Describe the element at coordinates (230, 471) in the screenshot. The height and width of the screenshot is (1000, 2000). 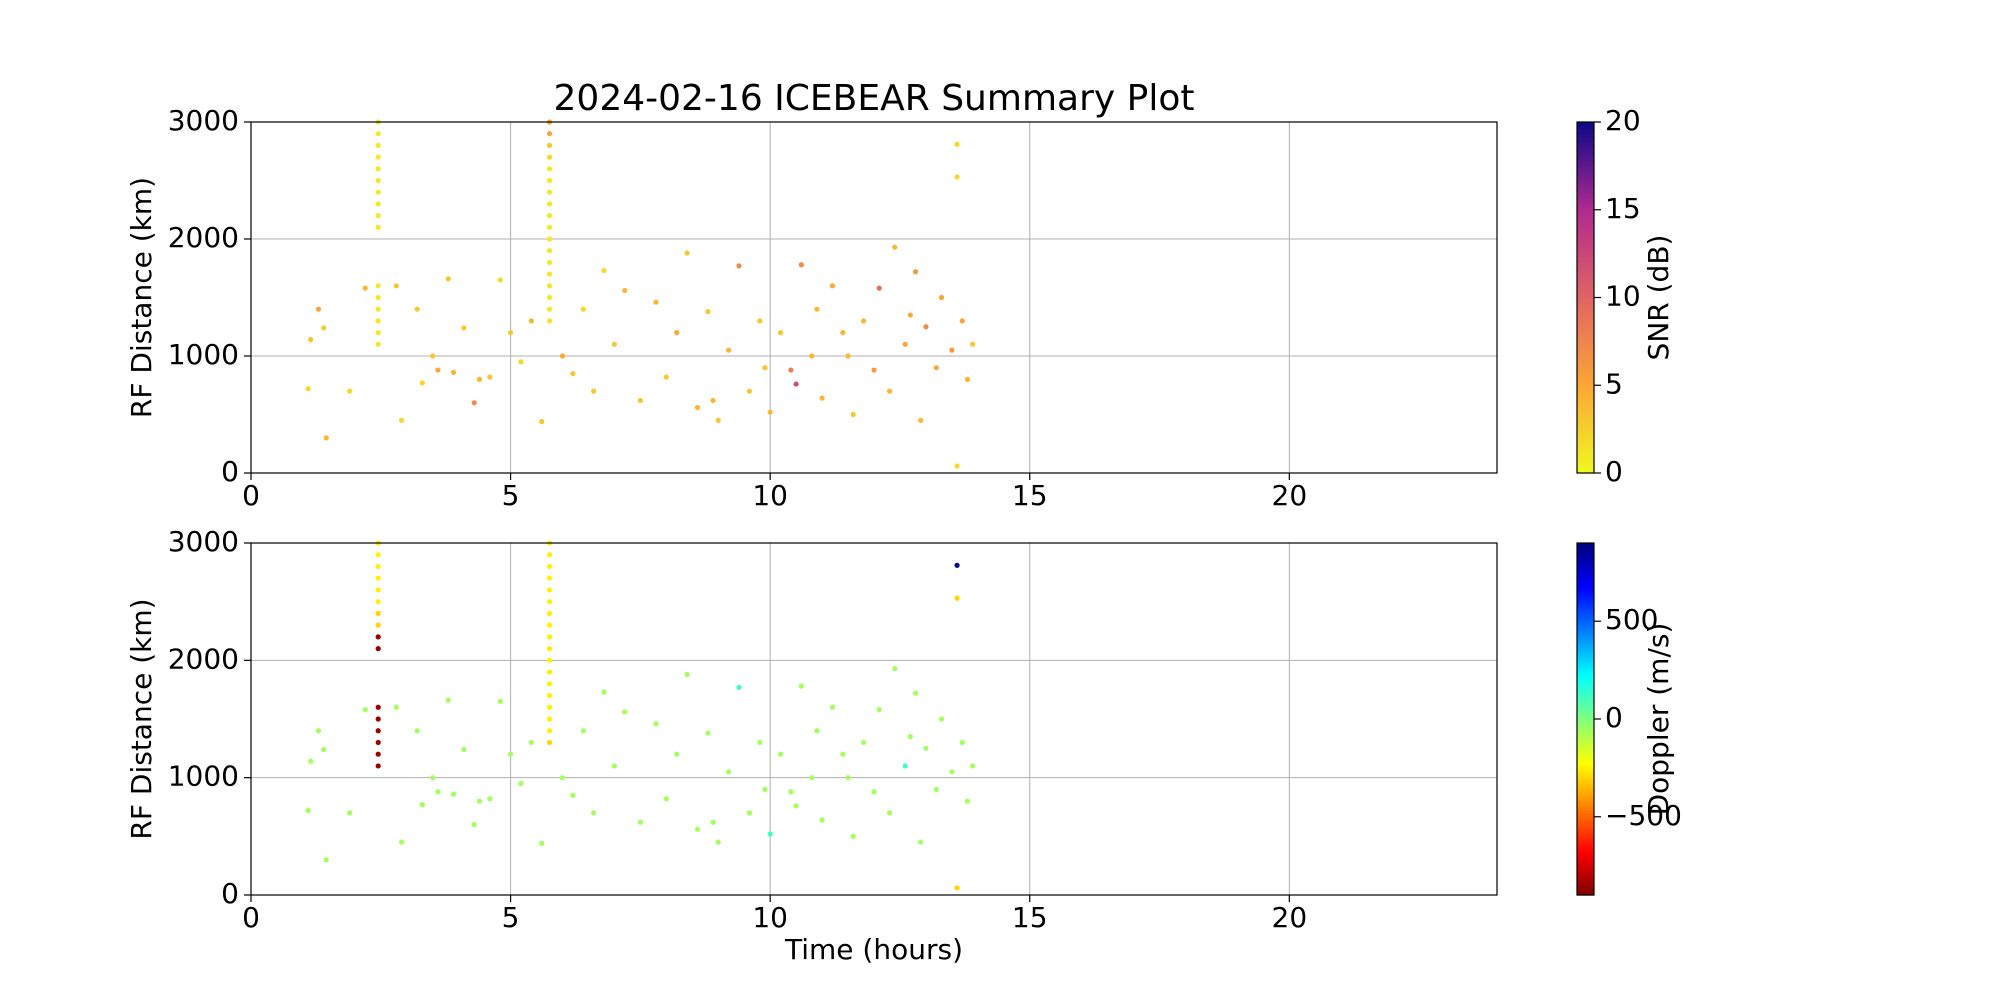
I see `y-tick-label: 0` at that location.